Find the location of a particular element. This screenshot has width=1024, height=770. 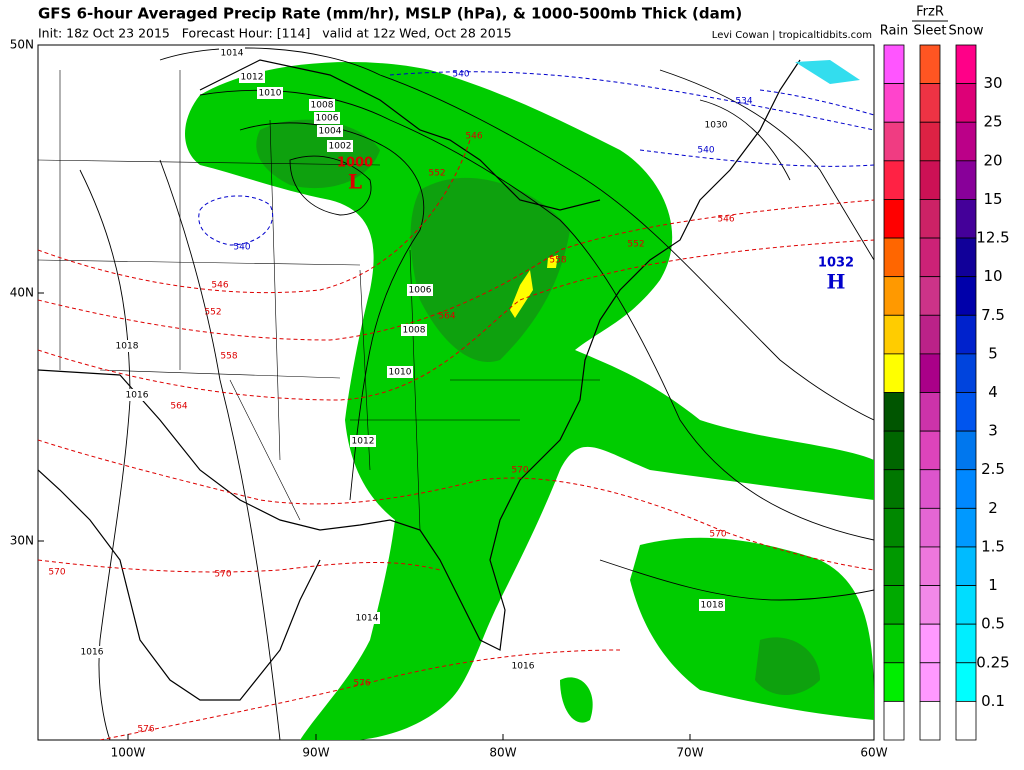

thickness-label: 564 is located at coordinates (178, 407).